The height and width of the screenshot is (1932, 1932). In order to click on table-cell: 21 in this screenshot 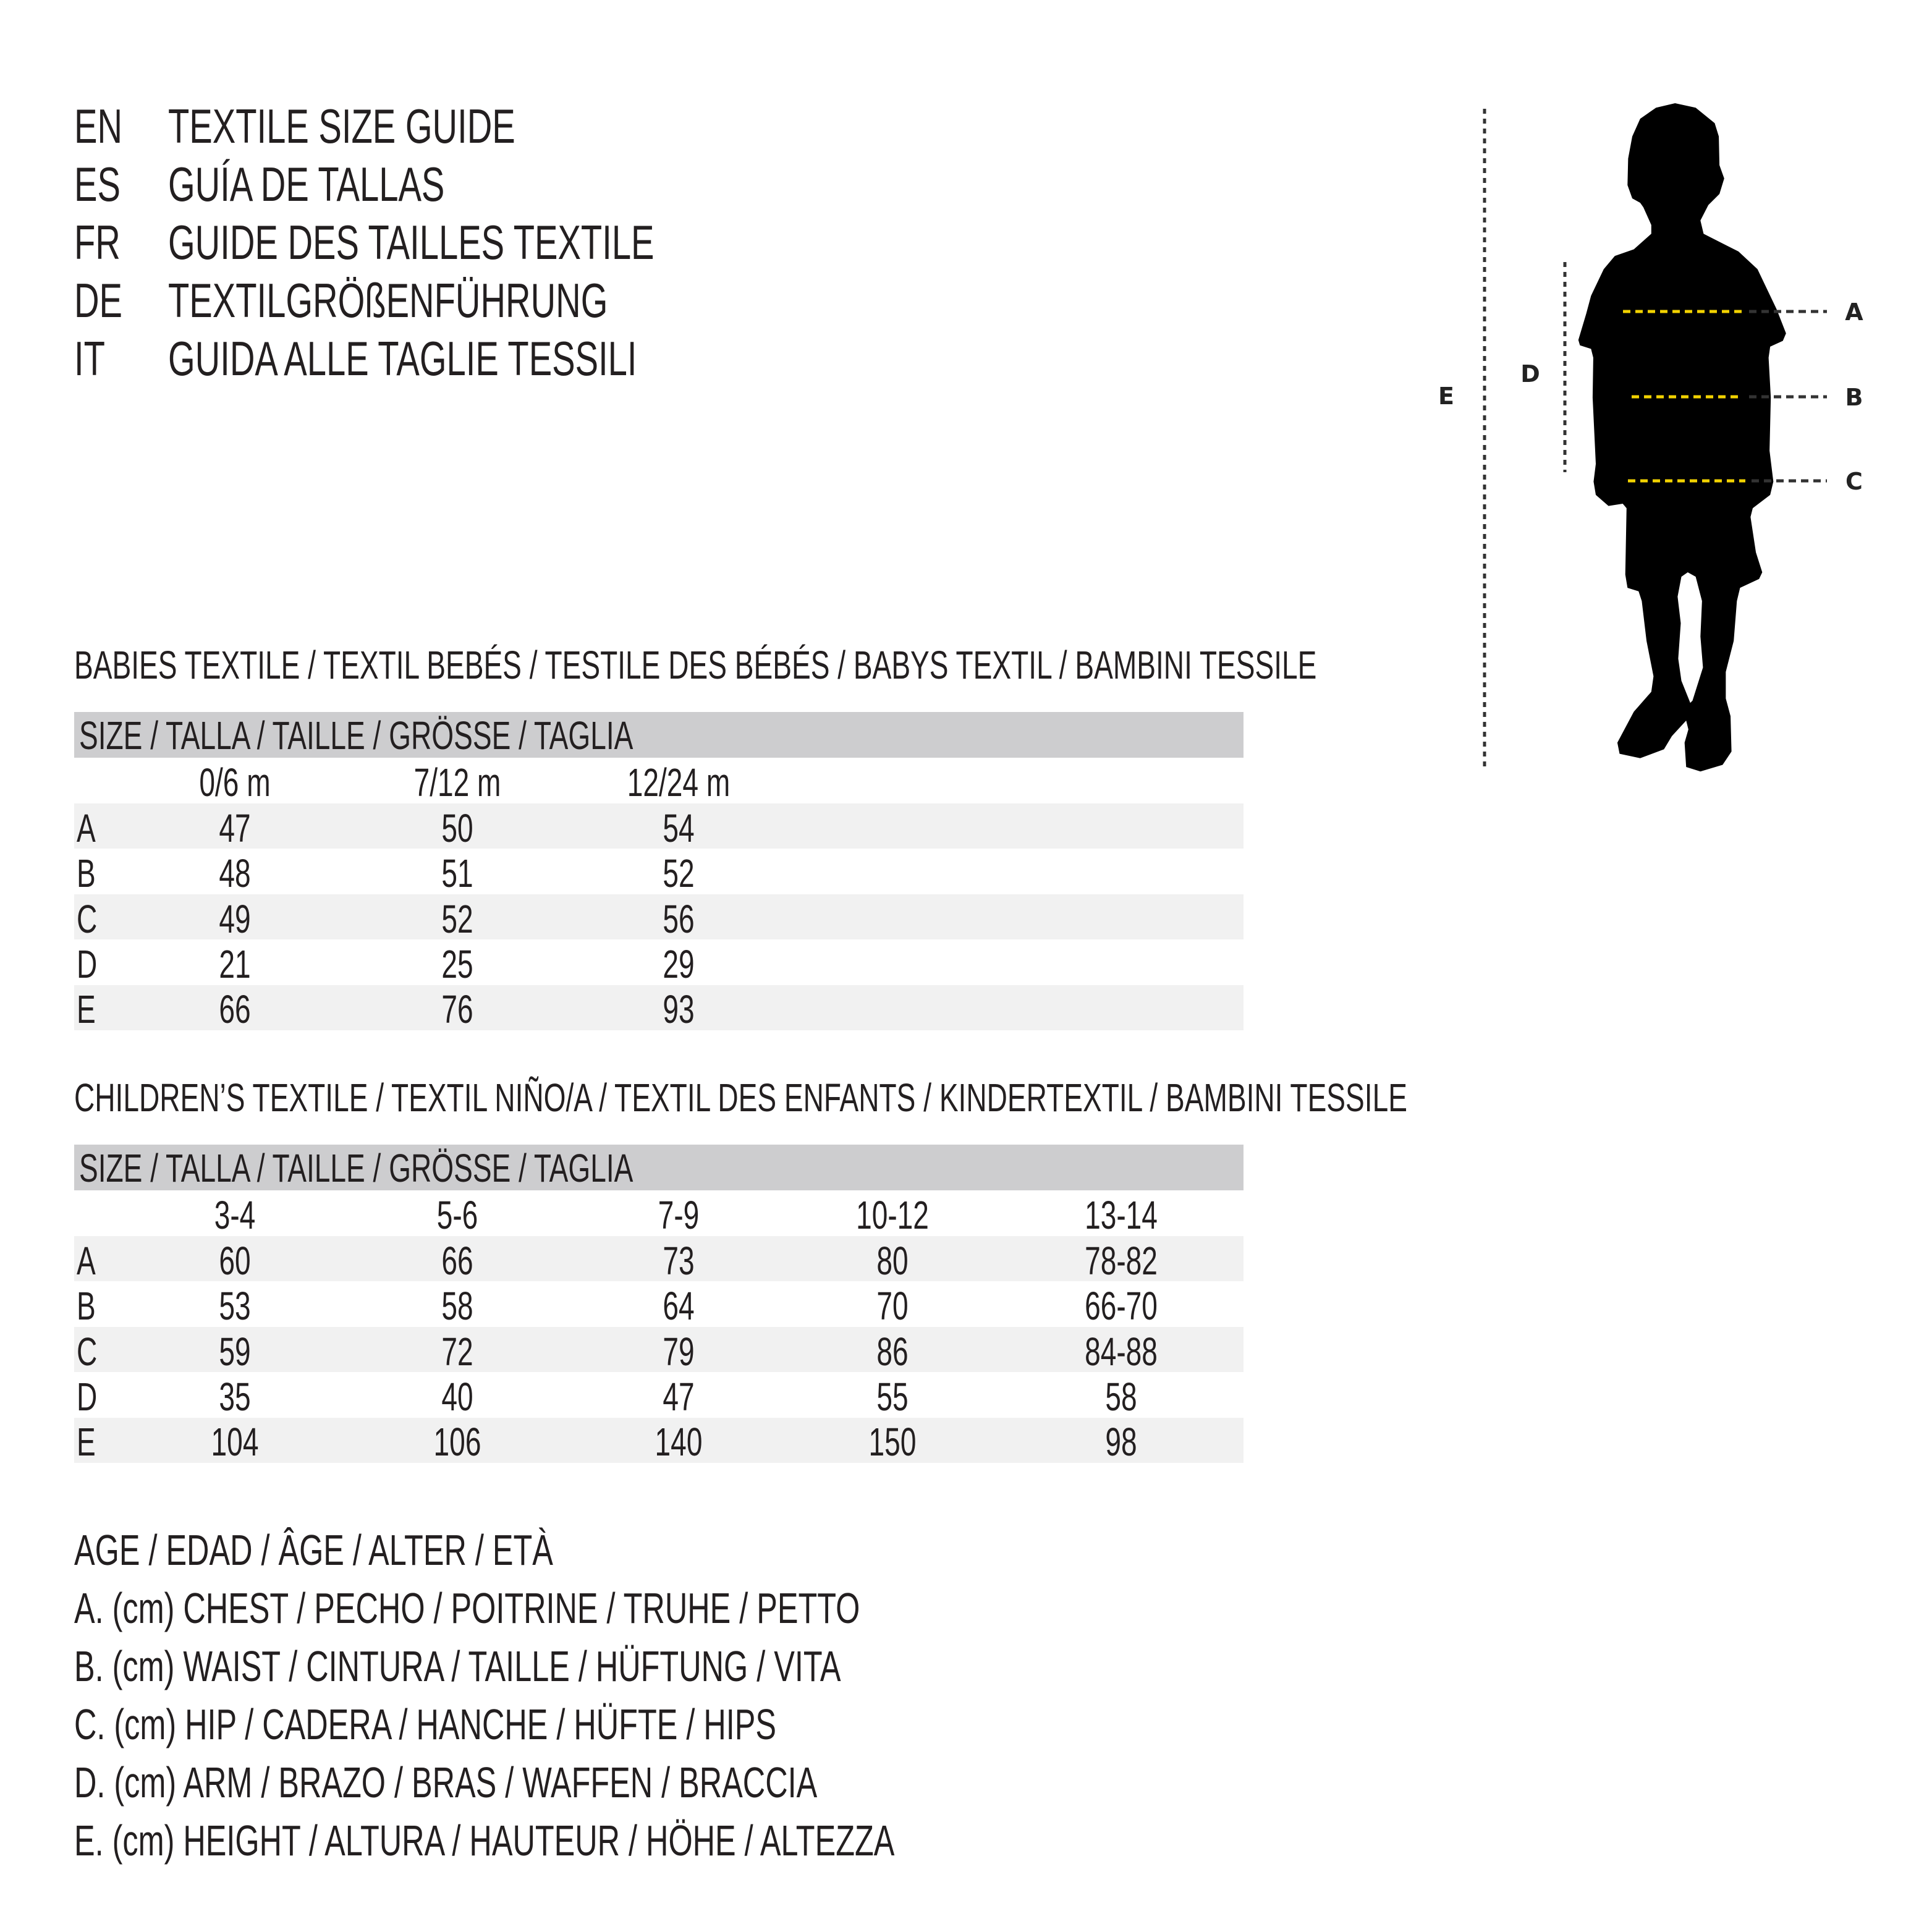, I will do `click(235, 963)`.